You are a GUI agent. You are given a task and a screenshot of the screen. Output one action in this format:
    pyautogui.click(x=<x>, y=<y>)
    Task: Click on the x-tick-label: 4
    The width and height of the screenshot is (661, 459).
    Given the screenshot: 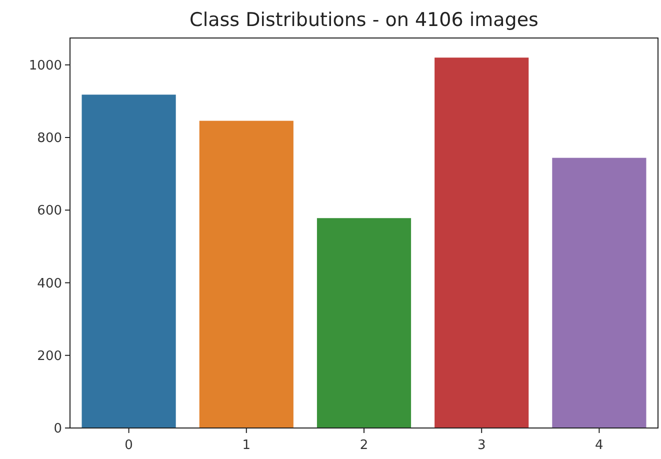 What is the action you would take?
    pyautogui.click(x=599, y=445)
    